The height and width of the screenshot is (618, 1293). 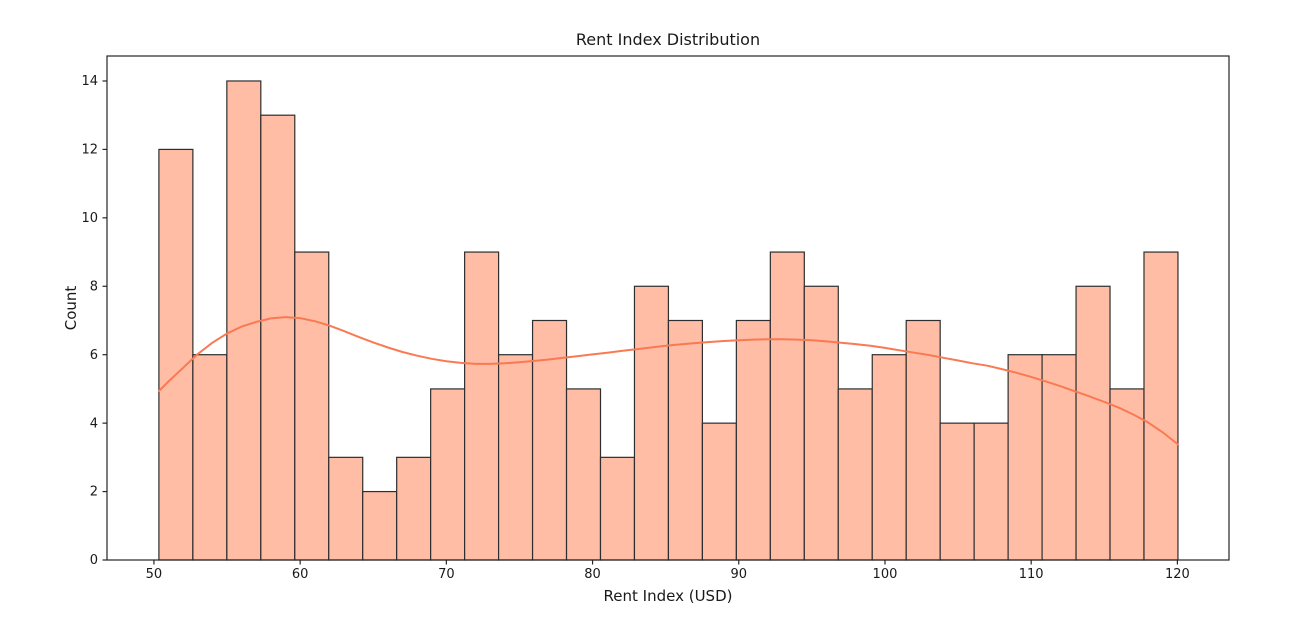 I want to click on chart-title: Rent Index Distribution, so click(x=668, y=39).